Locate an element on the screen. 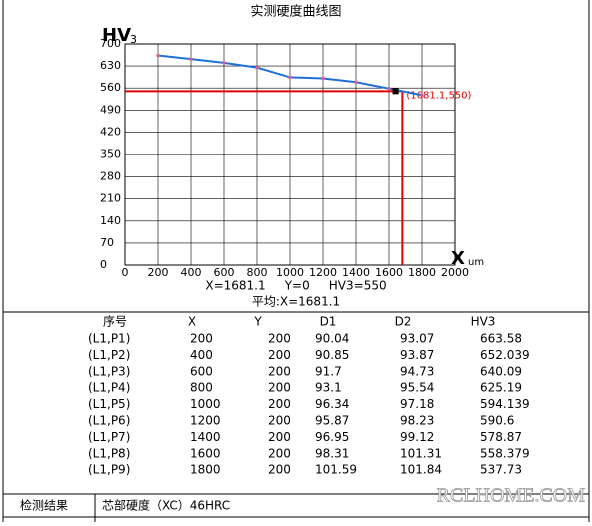 The width and height of the screenshot is (592, 526). watermark: RCLHOME.COM is located at coordinates (511, 496).